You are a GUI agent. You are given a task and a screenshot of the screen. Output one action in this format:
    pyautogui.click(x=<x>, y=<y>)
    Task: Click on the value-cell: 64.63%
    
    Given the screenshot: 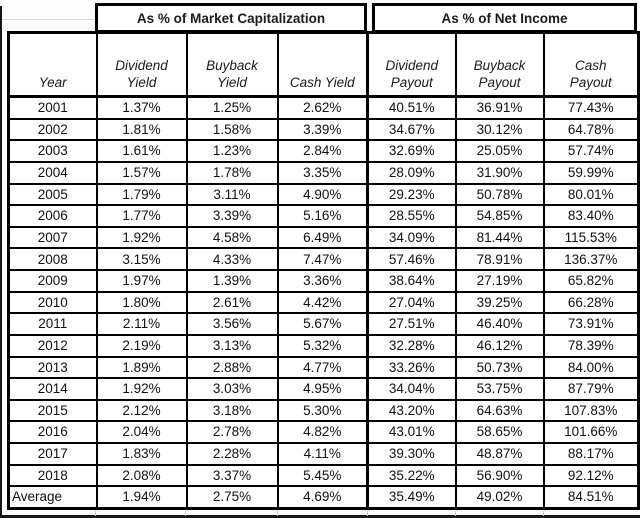 What is the action you would take?
    pyautogui.click(x=499, y=410)
    